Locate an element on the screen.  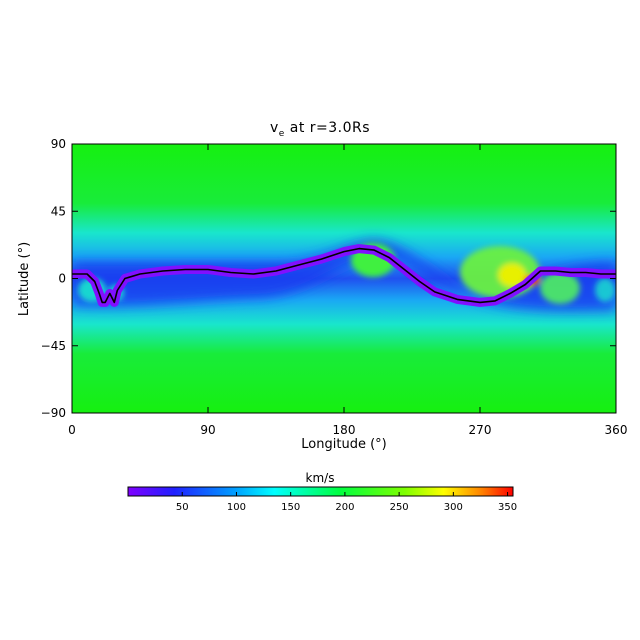
colorbar-tick-label: 250 is located at coordinates (399, 507).